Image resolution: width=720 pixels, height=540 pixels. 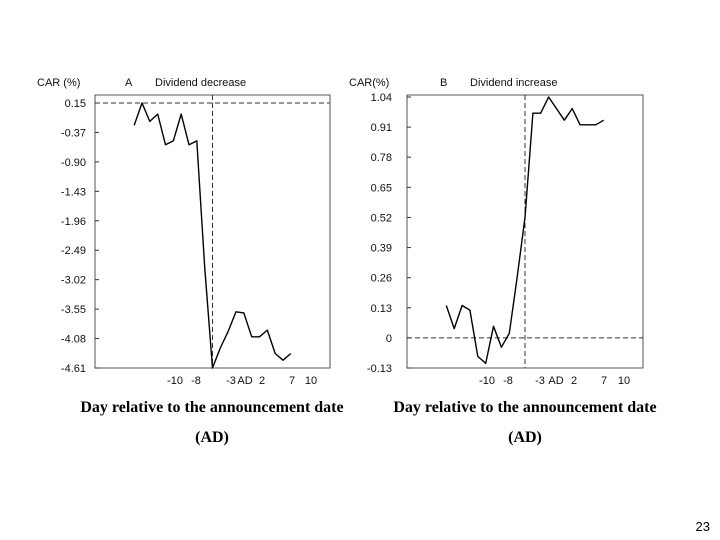 What do you see at coordinates (513, 83) in the screenshot?
I see `panel-b-title: Dividend increase` at bounding box center [513, 83].